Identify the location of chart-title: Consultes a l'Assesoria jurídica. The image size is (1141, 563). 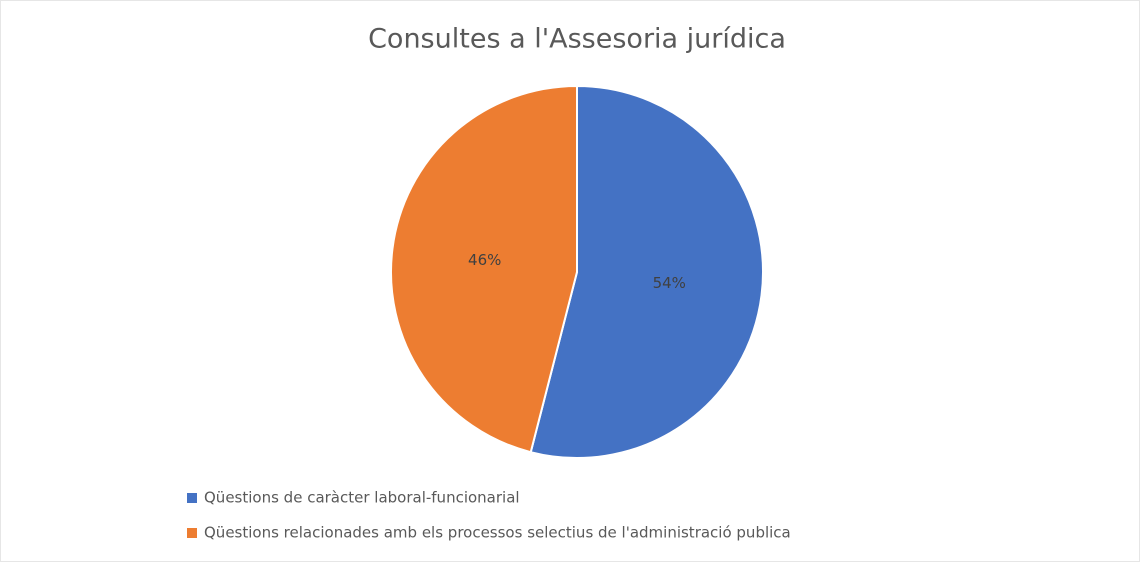
(577, 39).